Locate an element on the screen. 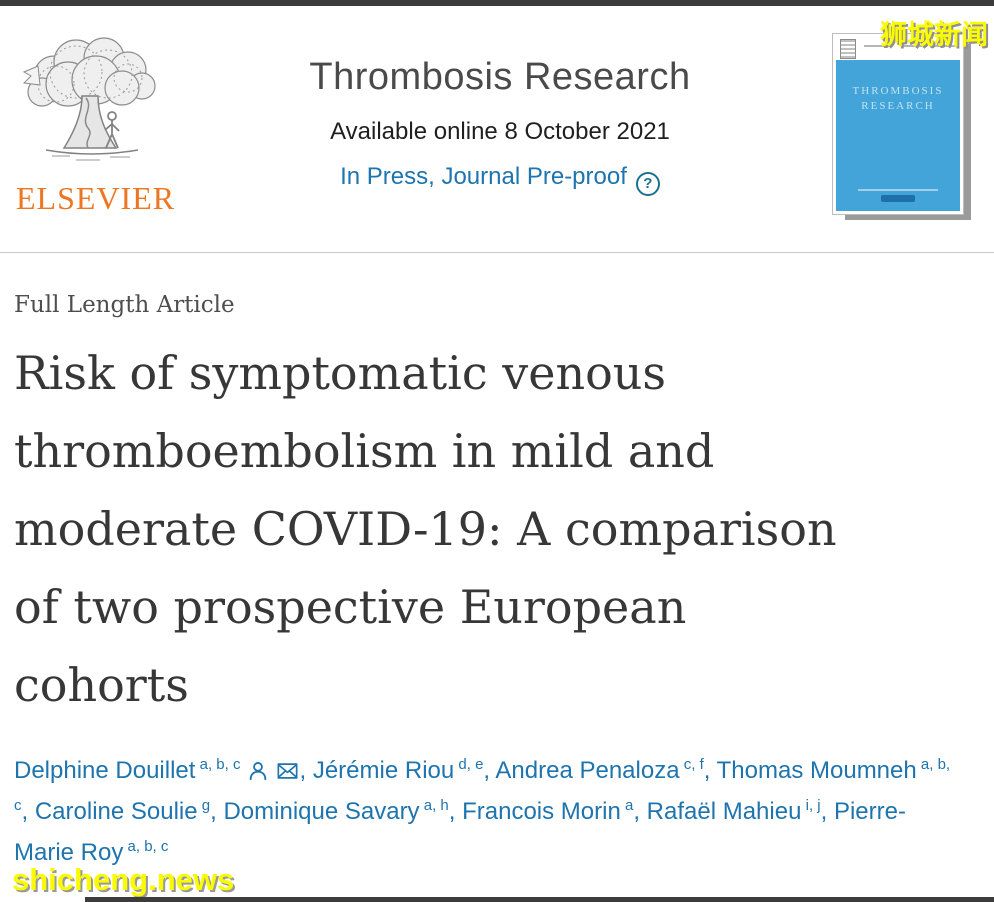 Image resolution: width=994 pixels, height=902 pixels. author-affiliations: d, e is located at coordinates (469, 764).